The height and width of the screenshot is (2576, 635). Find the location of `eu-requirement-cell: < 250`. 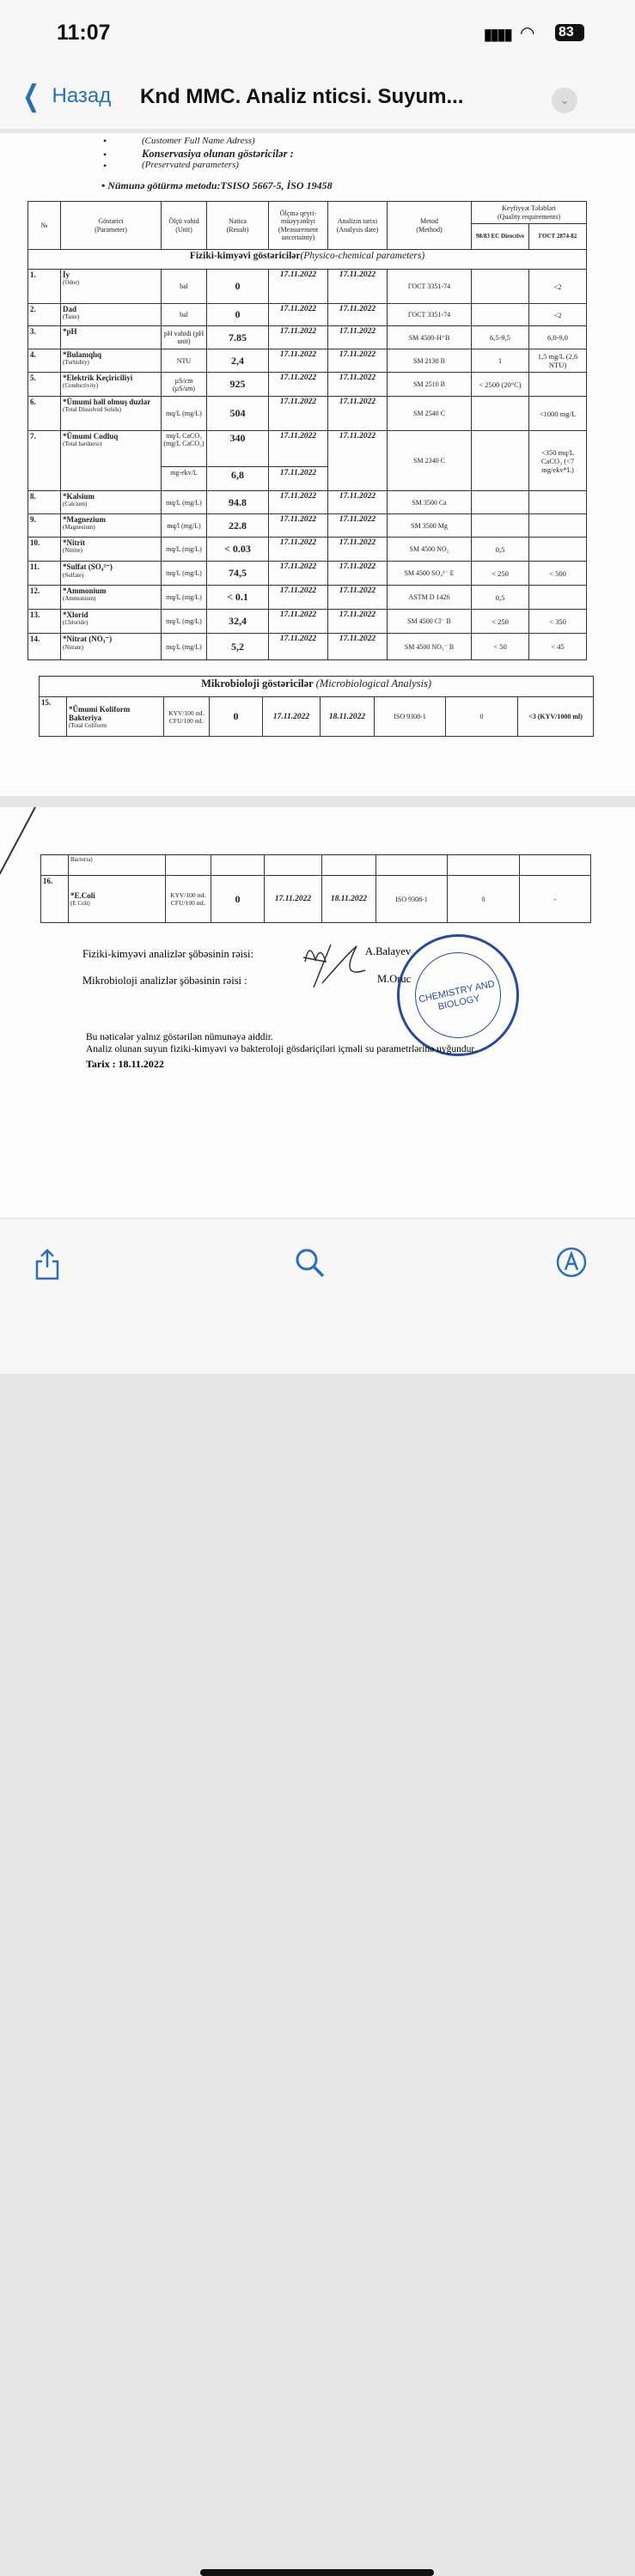

eu-requirement-cell: < 250 is located at coordinates (500, 621).